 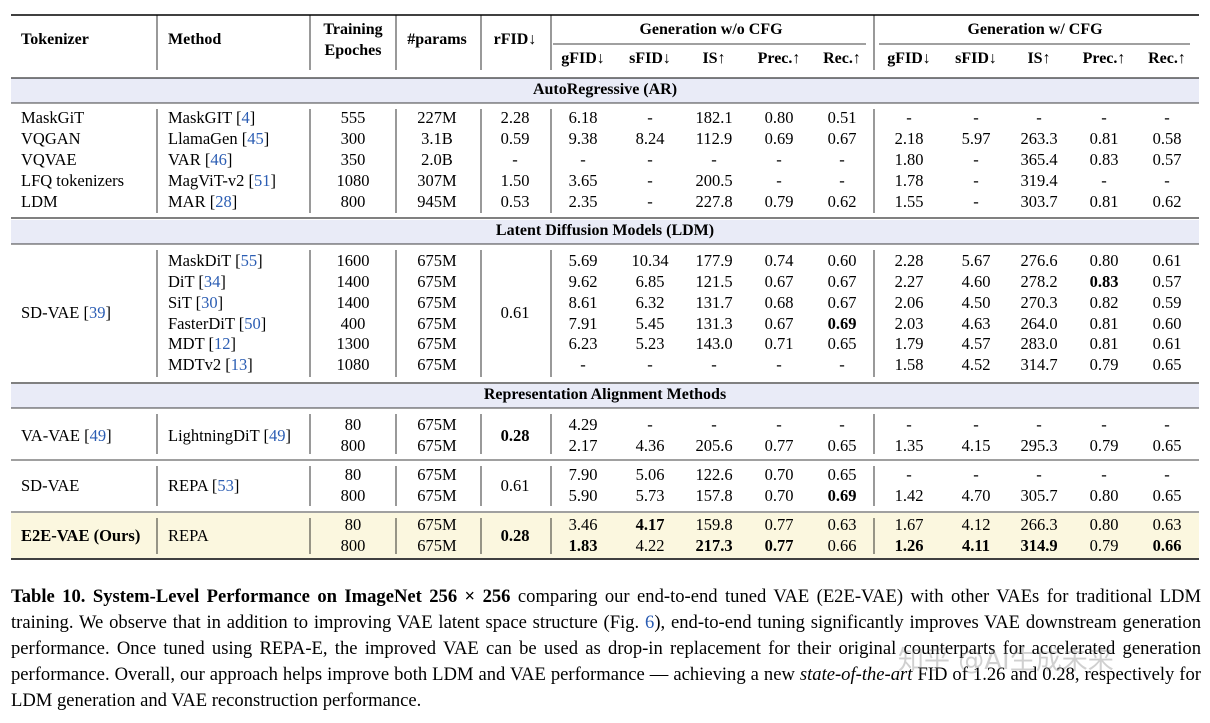 What do you see at coordinates (1104, 302) in the screenshot?
I see `metric-cell: 0.82` at bounding box center [1104, 302].